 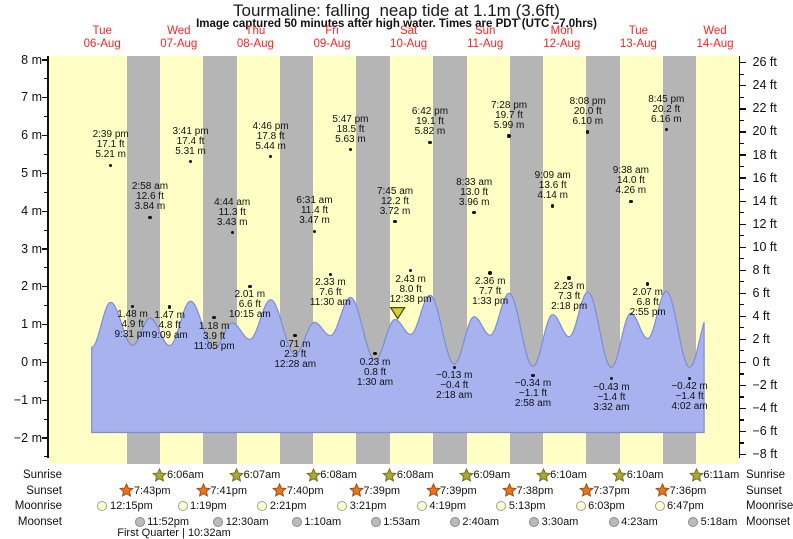 I want to click on day-name: Sat, so click(x=408, y=31).